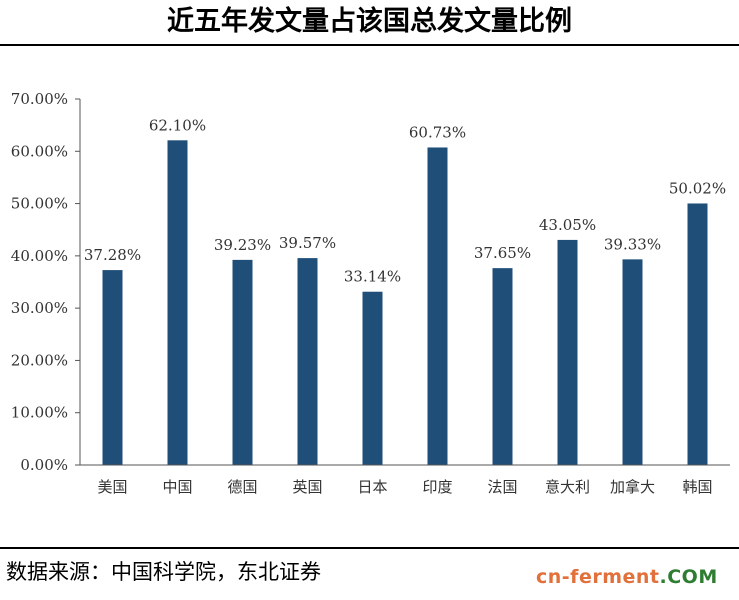 The width and height of the screenshot is (739, 600). What do you see at coordinates (405, 480) in the screenshot?
I see `x-axis: 美国 中国 德国 英国 日本 印度 法国 意大利 加拿大 韩国` at bounding box center [405, 480].